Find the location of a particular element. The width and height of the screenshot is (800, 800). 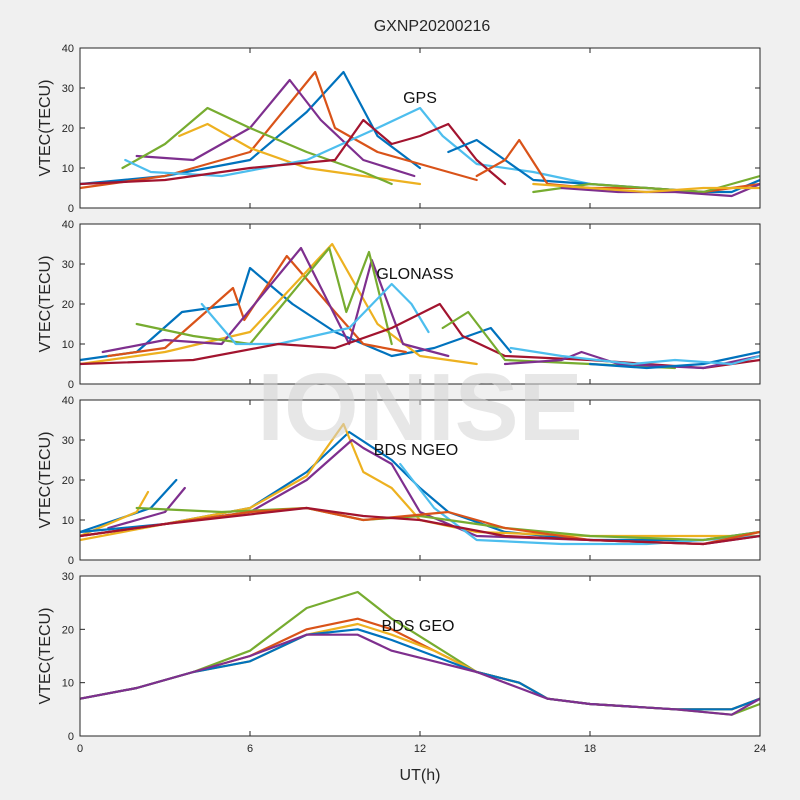

y-tick-label-gps: 40 is located at coordinates (68, 49).